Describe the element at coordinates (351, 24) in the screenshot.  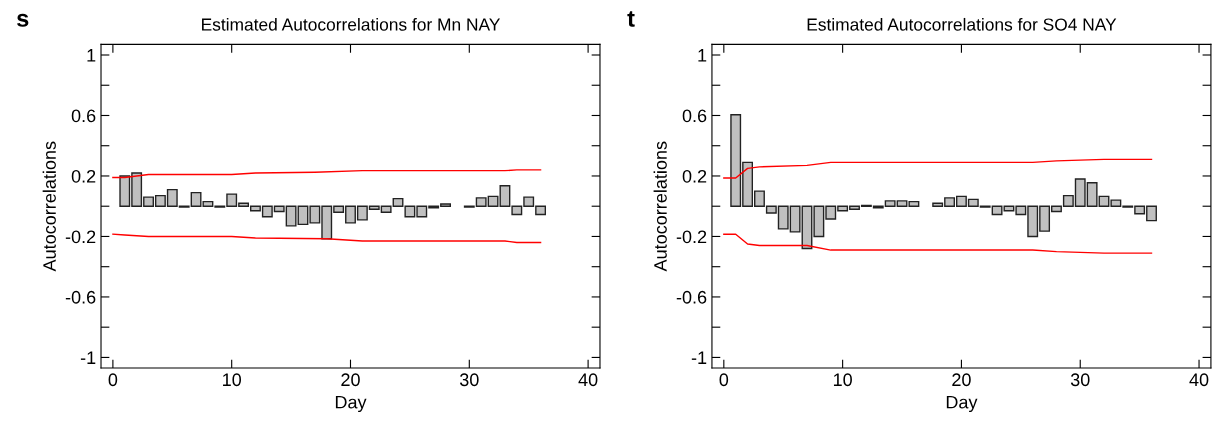
I see `chart-title: Estimated Autocorrelations for Mn NAY` at that location.